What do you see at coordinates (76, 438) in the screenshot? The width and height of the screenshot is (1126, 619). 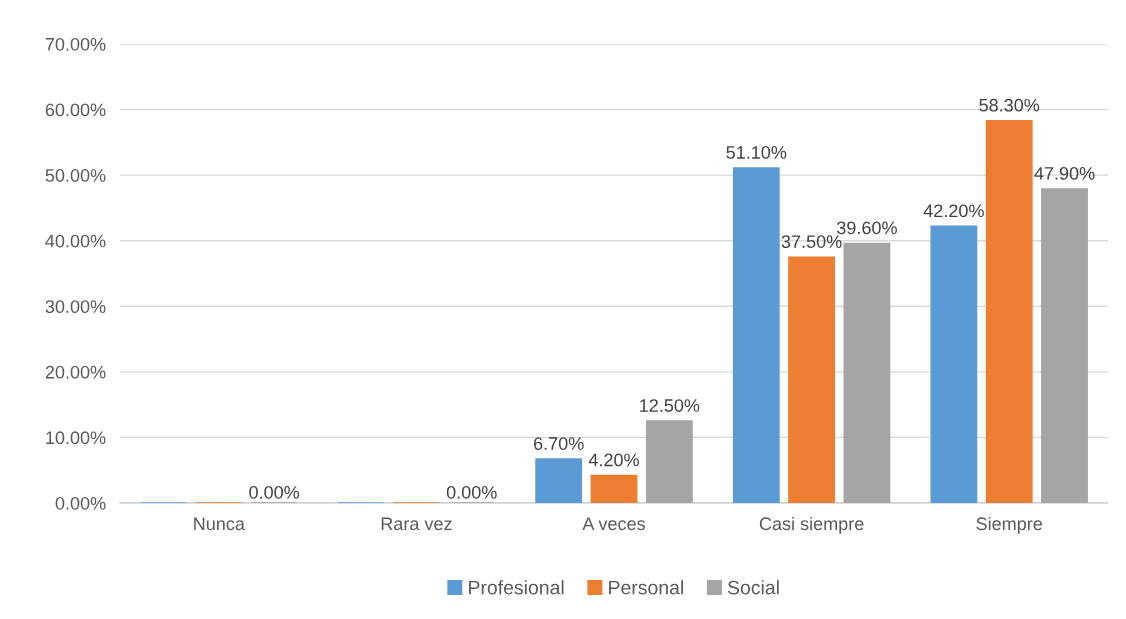 I see `y-tick-label: 10.00%` at bounding box center [76, 438].